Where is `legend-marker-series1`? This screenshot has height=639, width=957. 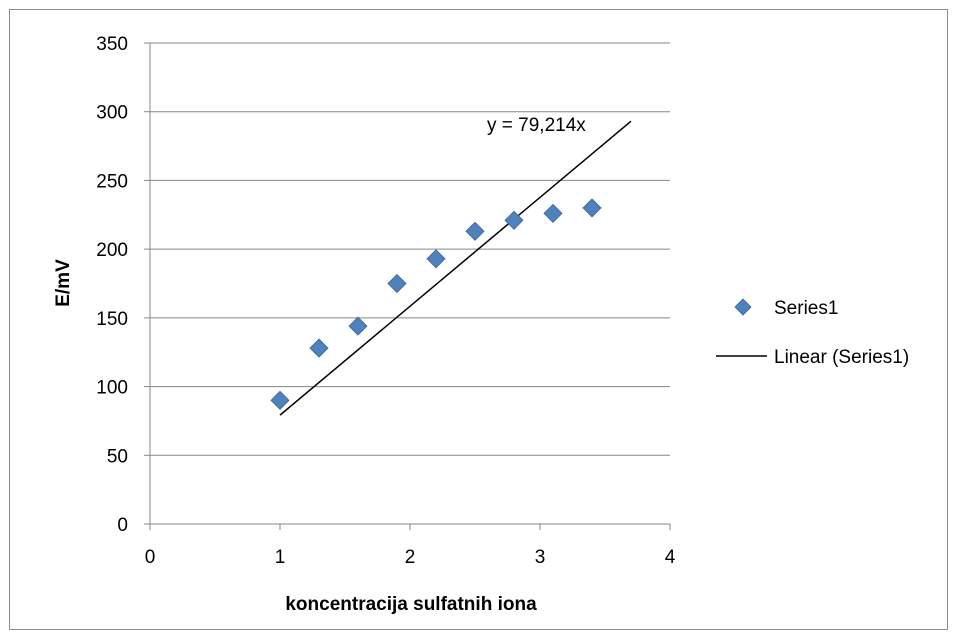
legend-marker-series1 is located at coordinates (743, 307).